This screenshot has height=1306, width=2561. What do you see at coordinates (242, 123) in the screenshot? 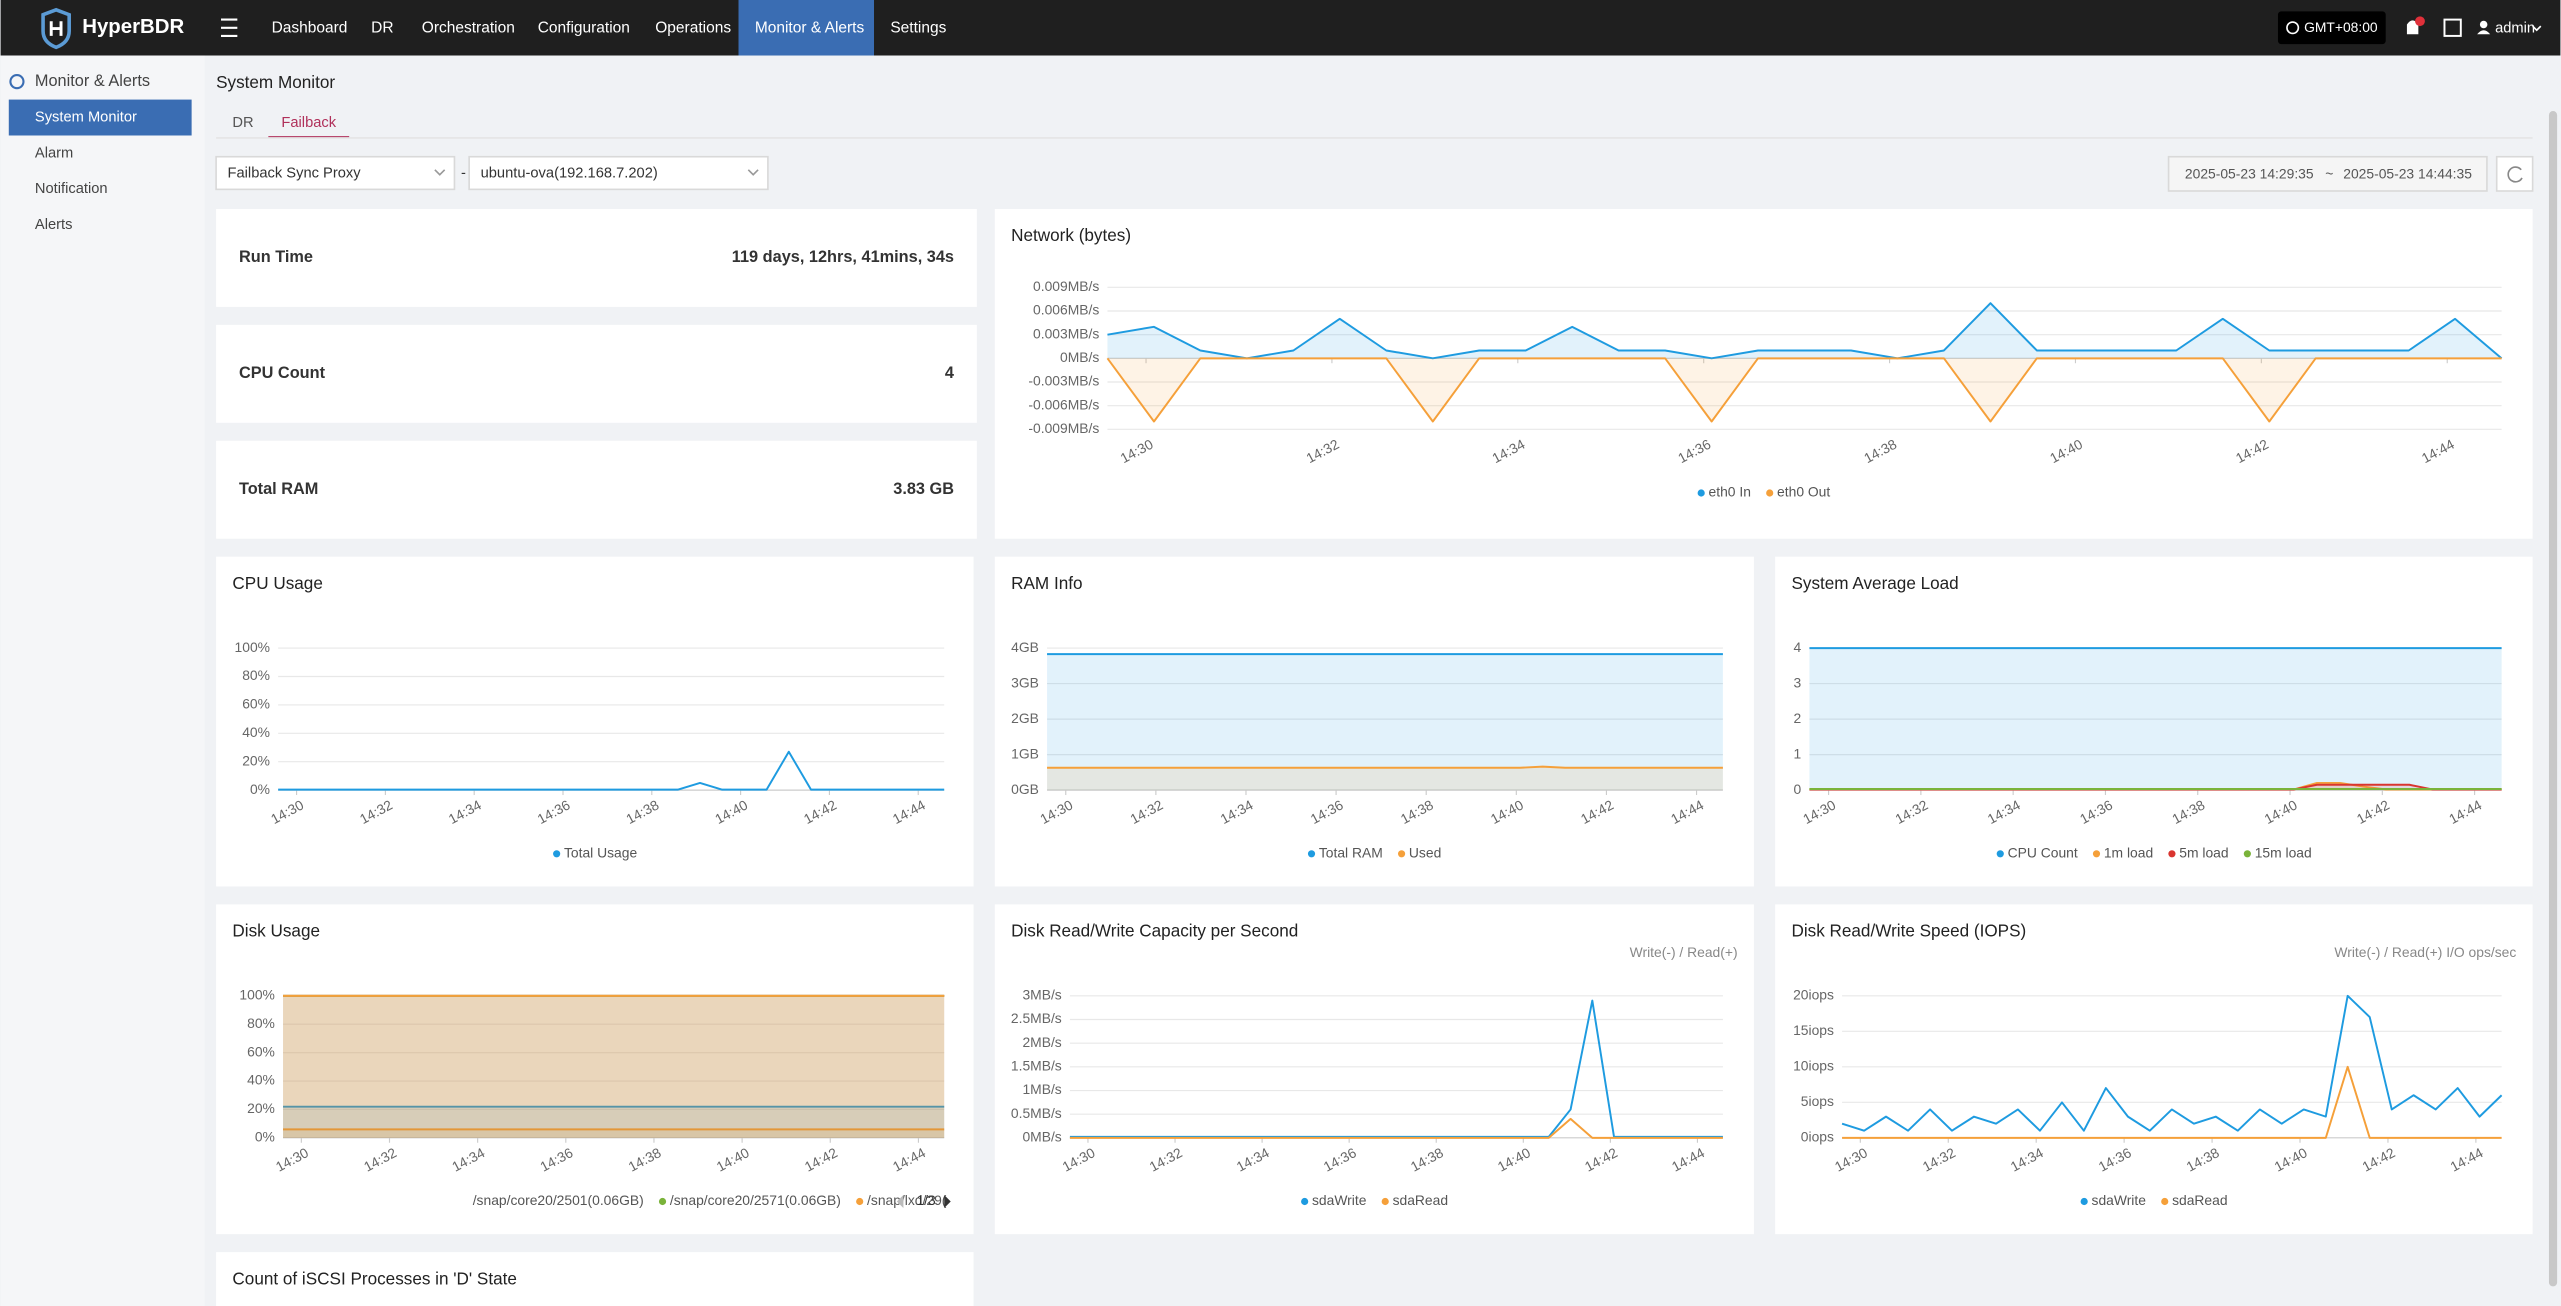
I see `tab: DR` at bounding box center [242, 123].